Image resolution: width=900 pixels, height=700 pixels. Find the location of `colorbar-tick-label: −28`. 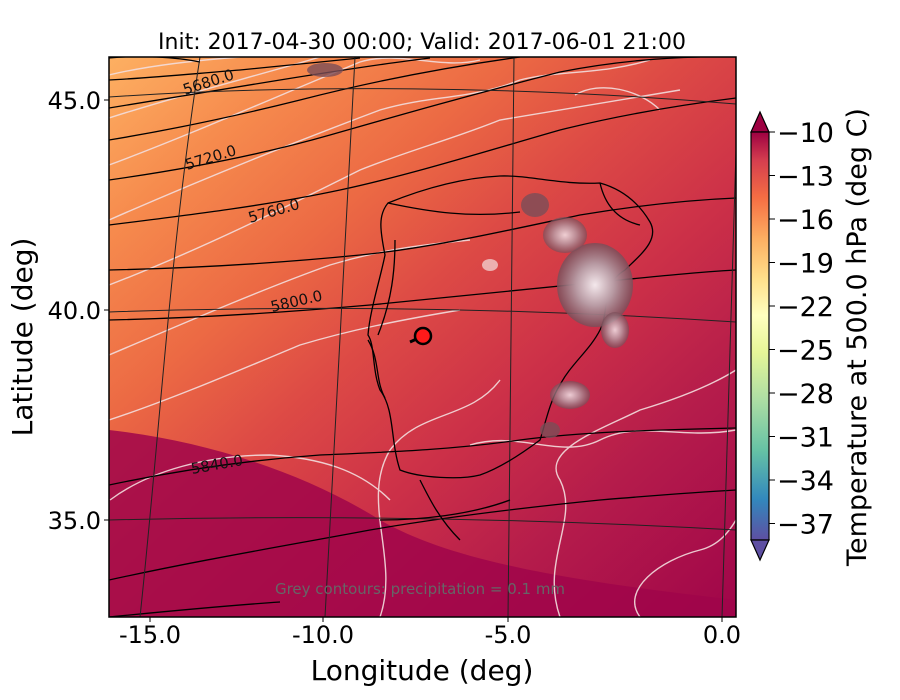

colorbar-tick-label: −28 is located at coordinates (805, 394).